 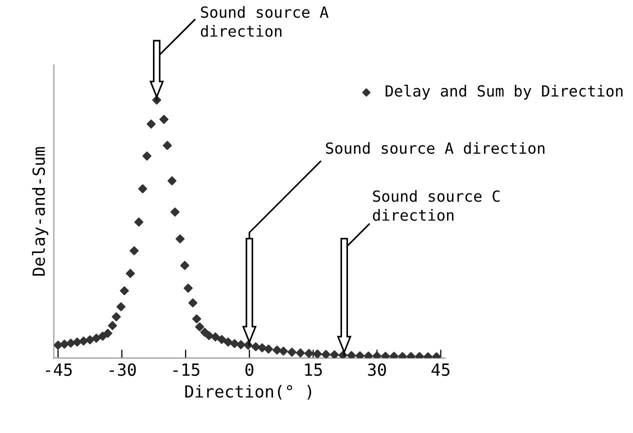 What do you see at coordinates (504, 92) in the screenshot?
I see `legend-label: Delay and Sum by Direction` at bounding box center [504, 92].